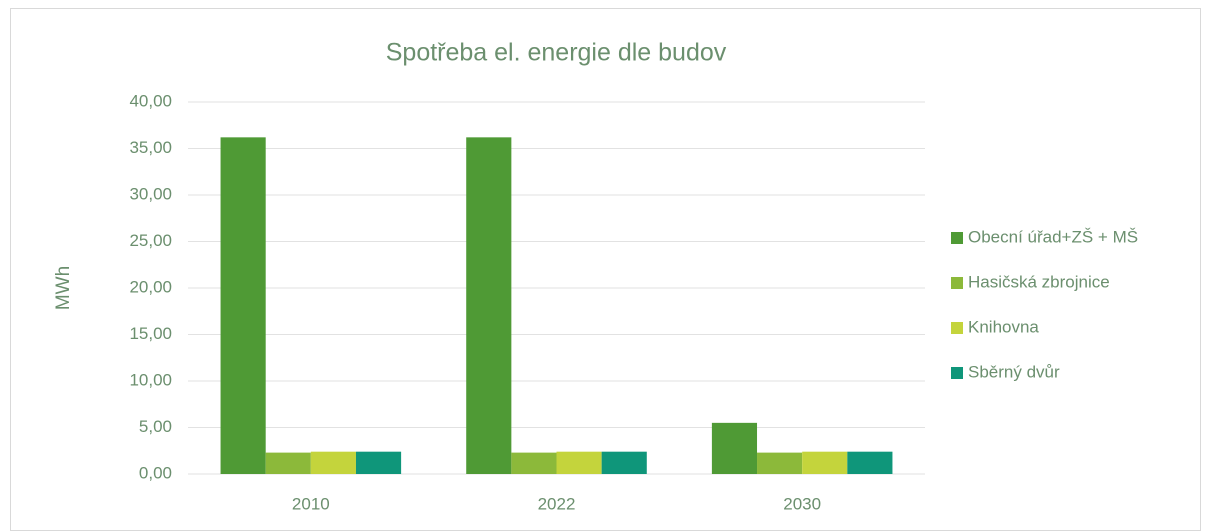 Image resolution: width=1205 pixels, height=531 pixels. What do you see at coordinates (557, 503) in the screenshot?
I see `x-tick-label: 2022` at bounding box center [557, 503].